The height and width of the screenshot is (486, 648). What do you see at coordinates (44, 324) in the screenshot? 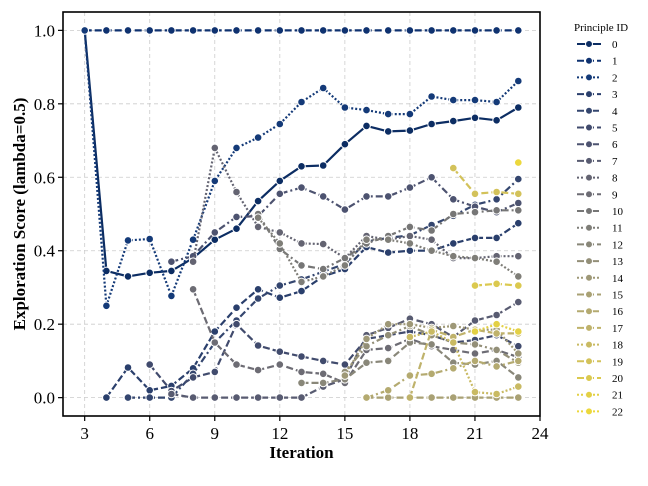
I see `y-tick-label: 0.2` at bounding box center [44, 324].